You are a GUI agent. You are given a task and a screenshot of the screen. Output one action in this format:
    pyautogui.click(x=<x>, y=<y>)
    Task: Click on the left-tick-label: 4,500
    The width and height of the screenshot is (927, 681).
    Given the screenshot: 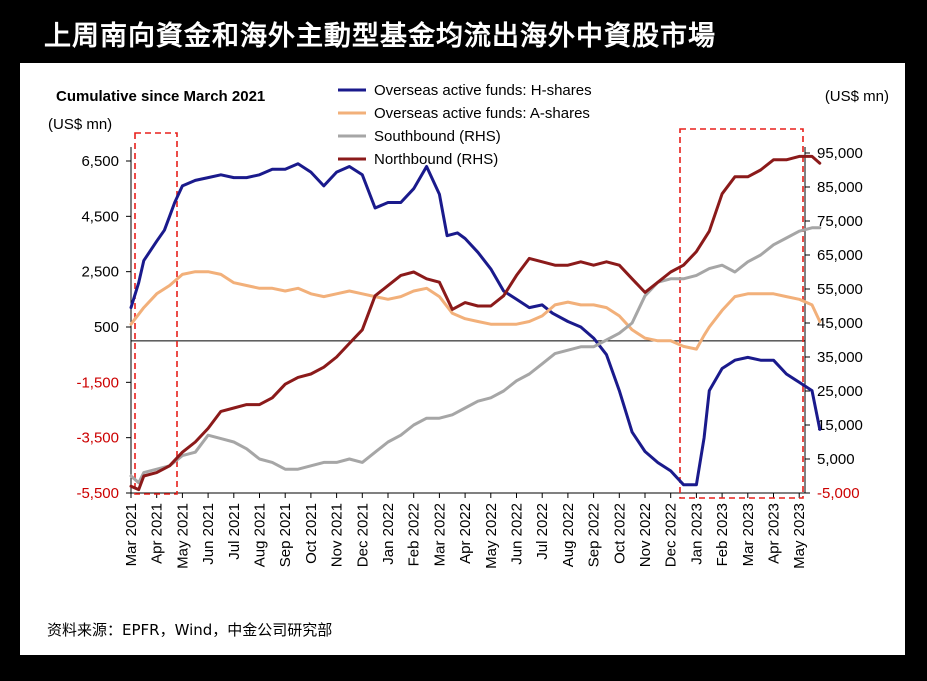 What is the action you would take?
    pyautogui.click(x=100, y=216)
    